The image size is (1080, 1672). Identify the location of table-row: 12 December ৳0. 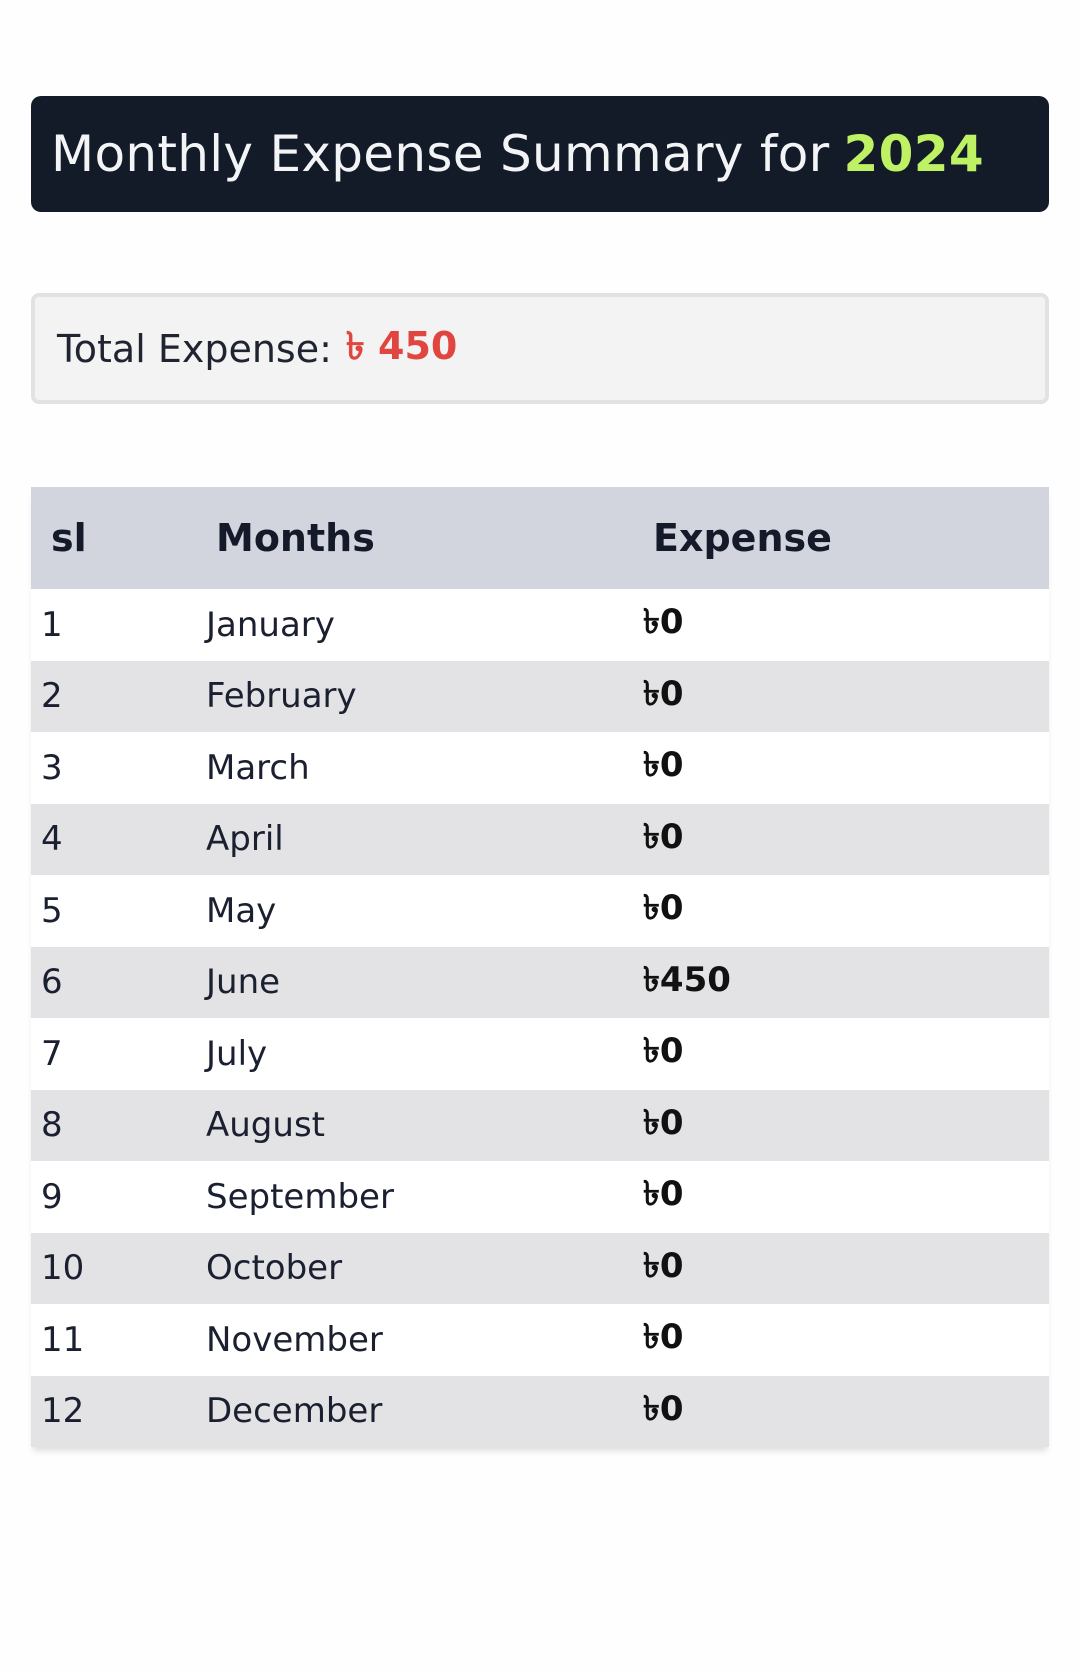
(540, 1411).